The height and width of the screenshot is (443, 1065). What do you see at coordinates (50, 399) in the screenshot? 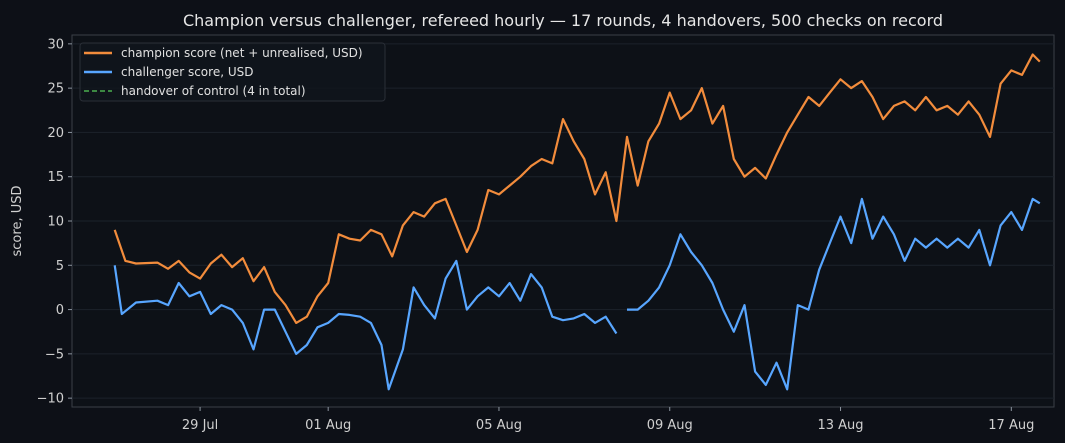
I see `y-tick-label: −10` at bounding box center [50, 399].